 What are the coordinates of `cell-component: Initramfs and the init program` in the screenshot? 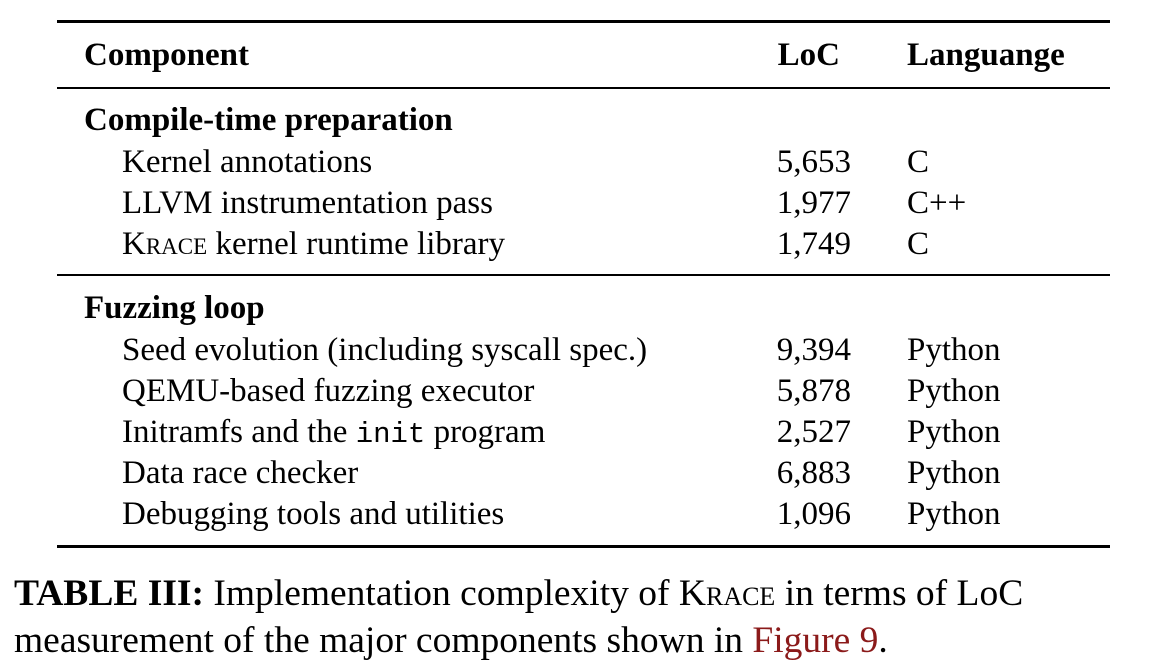 It's located at (333, 433).